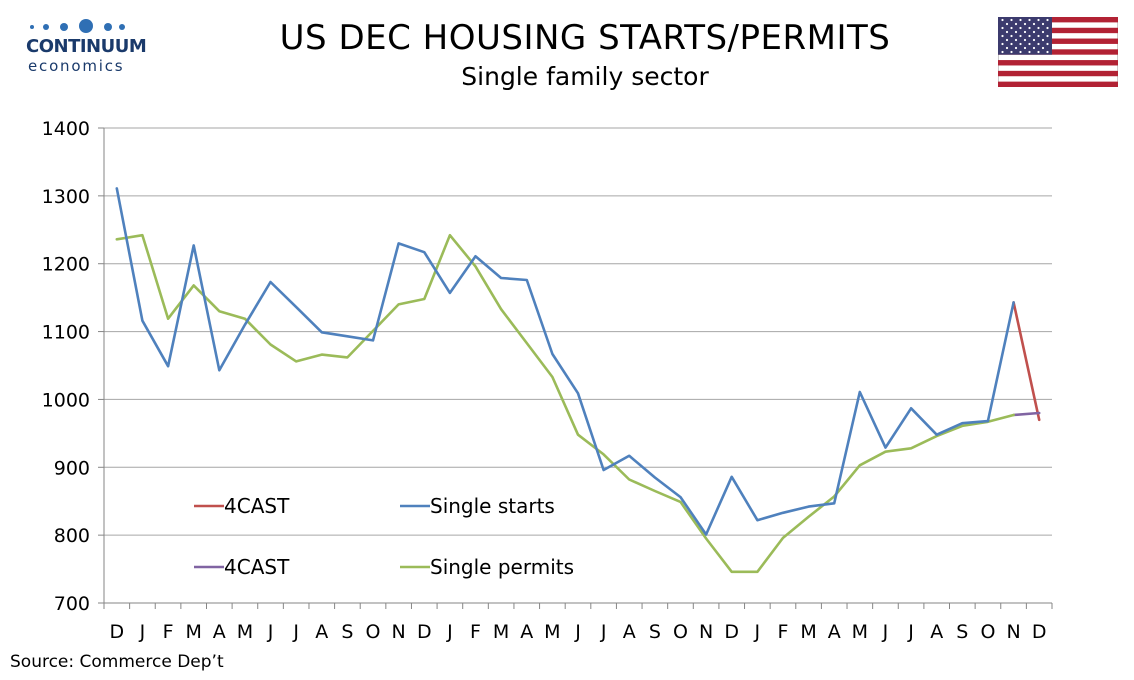 This screenshot has width=1134, height=680. Describe the element at coordinates (502, 567) in the screenshot. I see `legend-label: Single permits` at that location.